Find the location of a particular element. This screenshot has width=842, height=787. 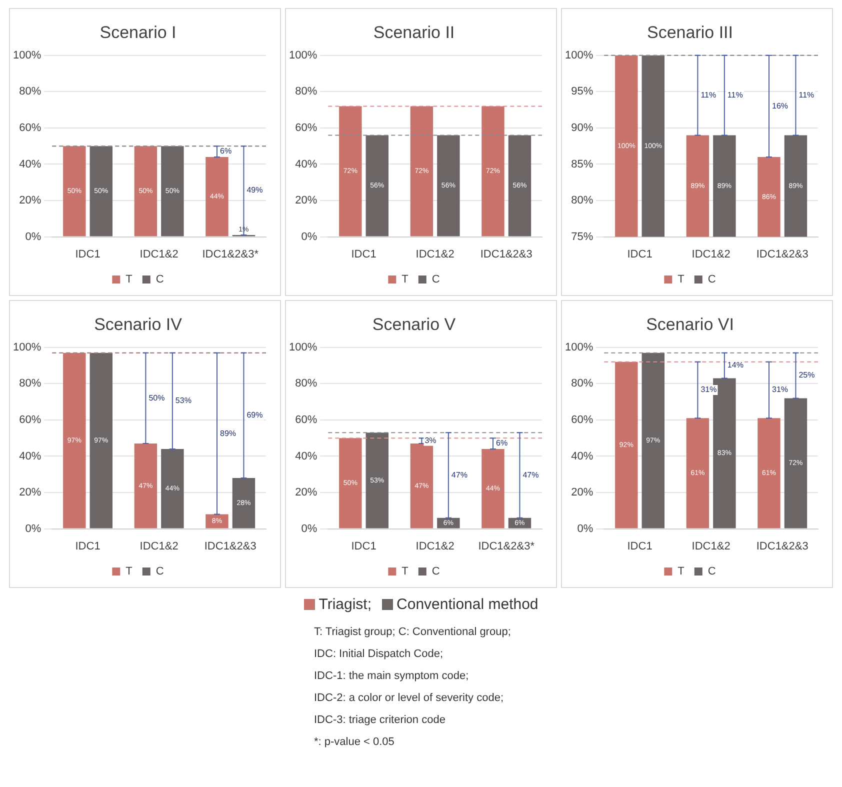

y-tick-label: 85% is located at coordinates (582, 164).